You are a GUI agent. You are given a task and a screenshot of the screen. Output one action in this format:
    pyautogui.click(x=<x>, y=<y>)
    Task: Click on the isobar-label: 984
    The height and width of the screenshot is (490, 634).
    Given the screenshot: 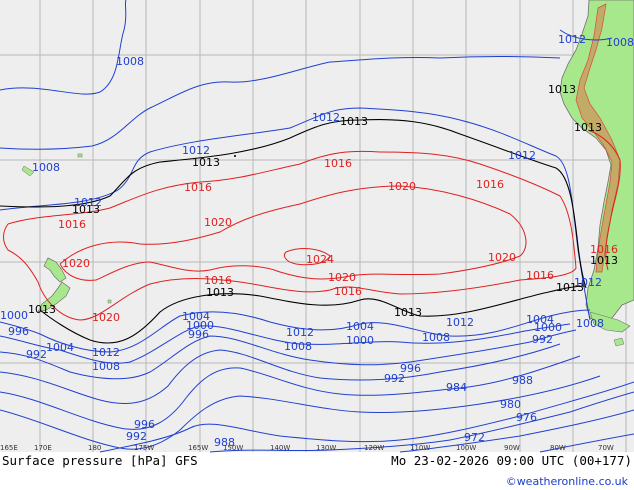 What is the action you would take?
    pyautogui.click(x=456, y=387)
    